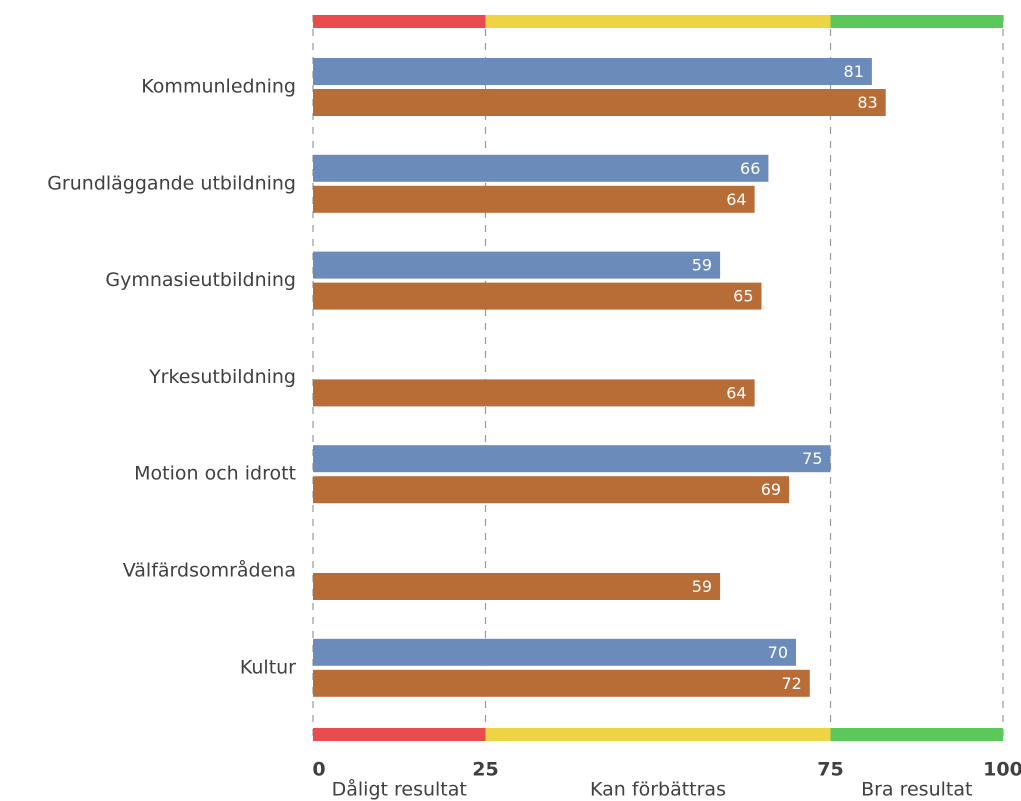  What do you see at coordinates (778, 652) in the screenshot?
I see `value-label: 70` at bounding box center [778, 652].